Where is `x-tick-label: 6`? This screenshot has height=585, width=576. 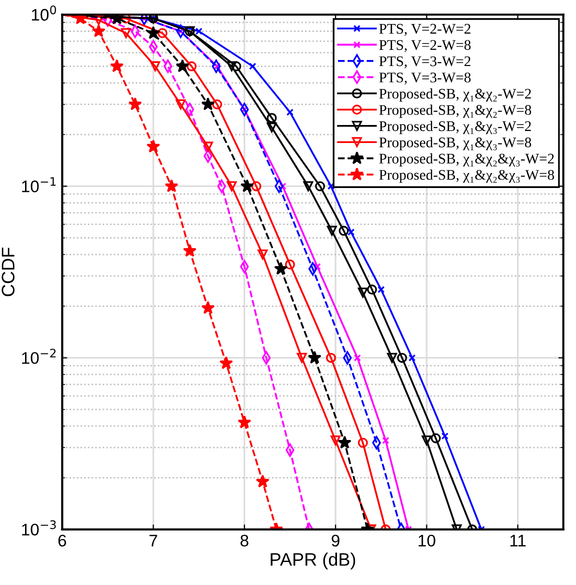 x-tick-label: 6 is located at coordinates (62, 540).